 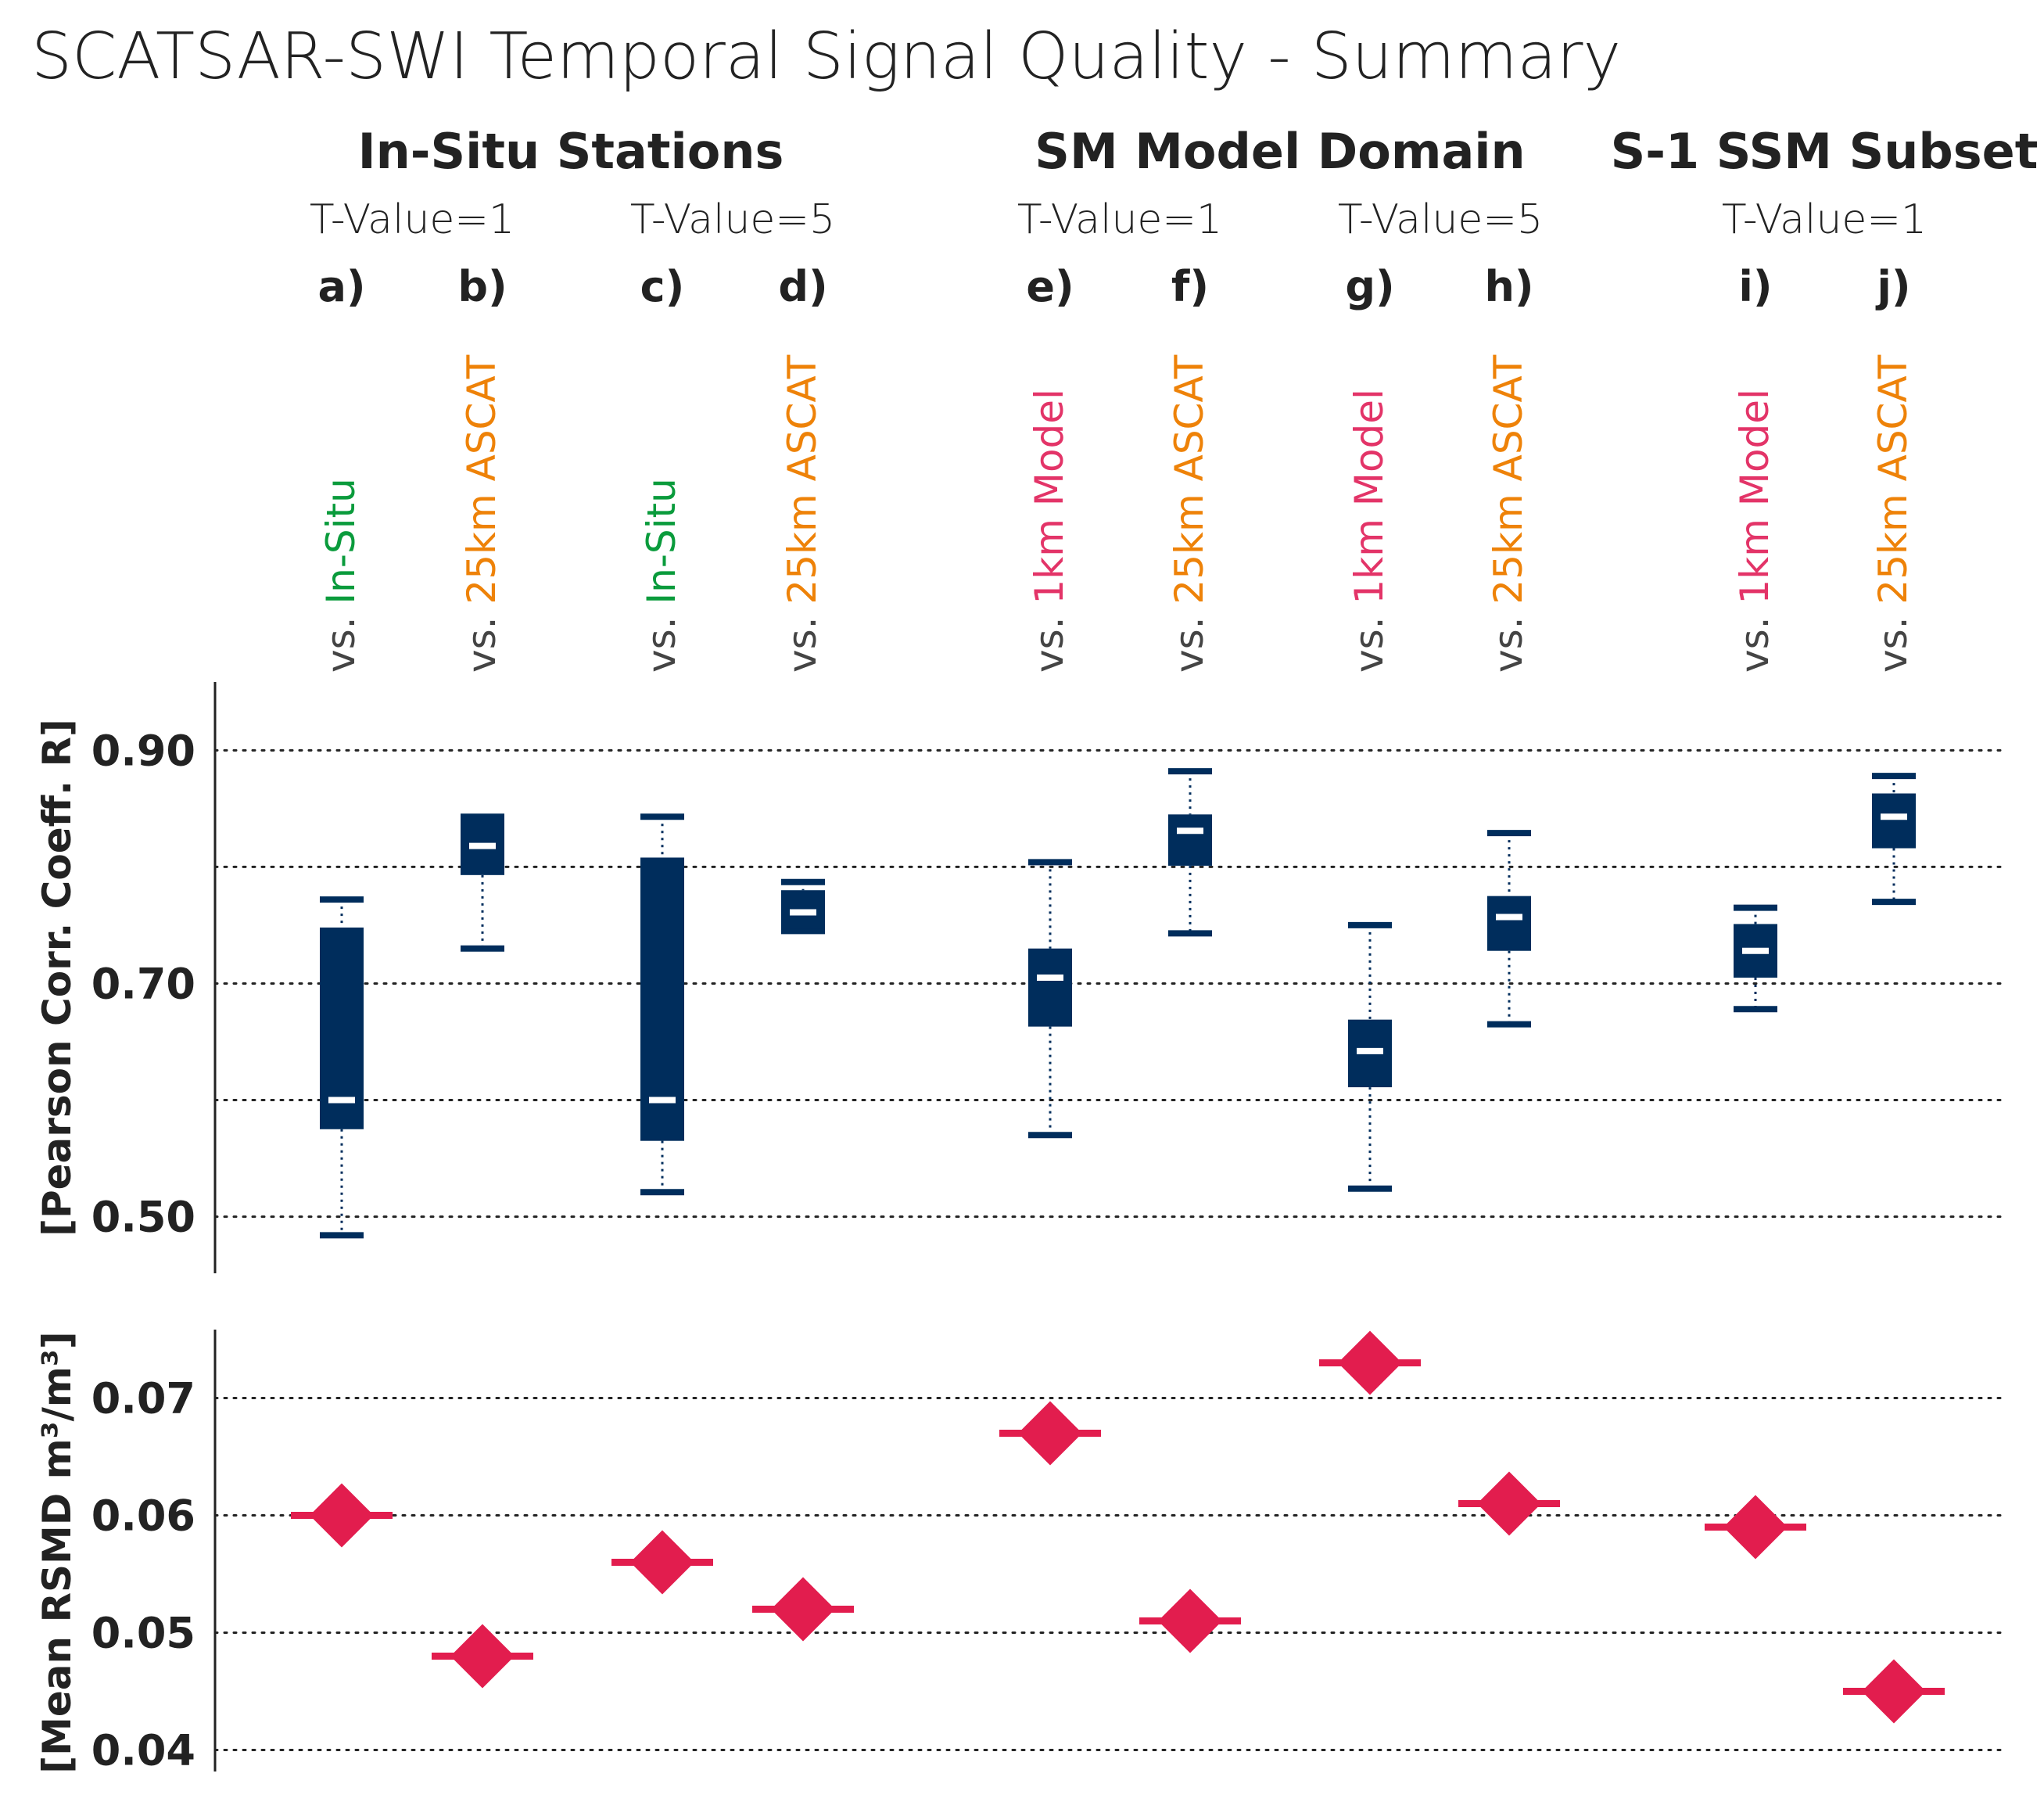 What do you see at coordinates (1508, 286) in the screenshot?
I see `category-letter-h: h)` at bounding box center [1508, 286].